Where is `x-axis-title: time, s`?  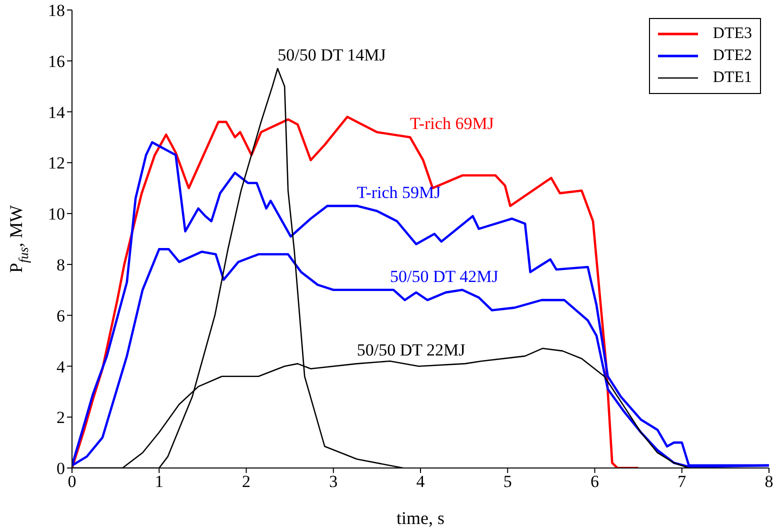 x-axis-title: time, s is located at coordinates (420, 518).